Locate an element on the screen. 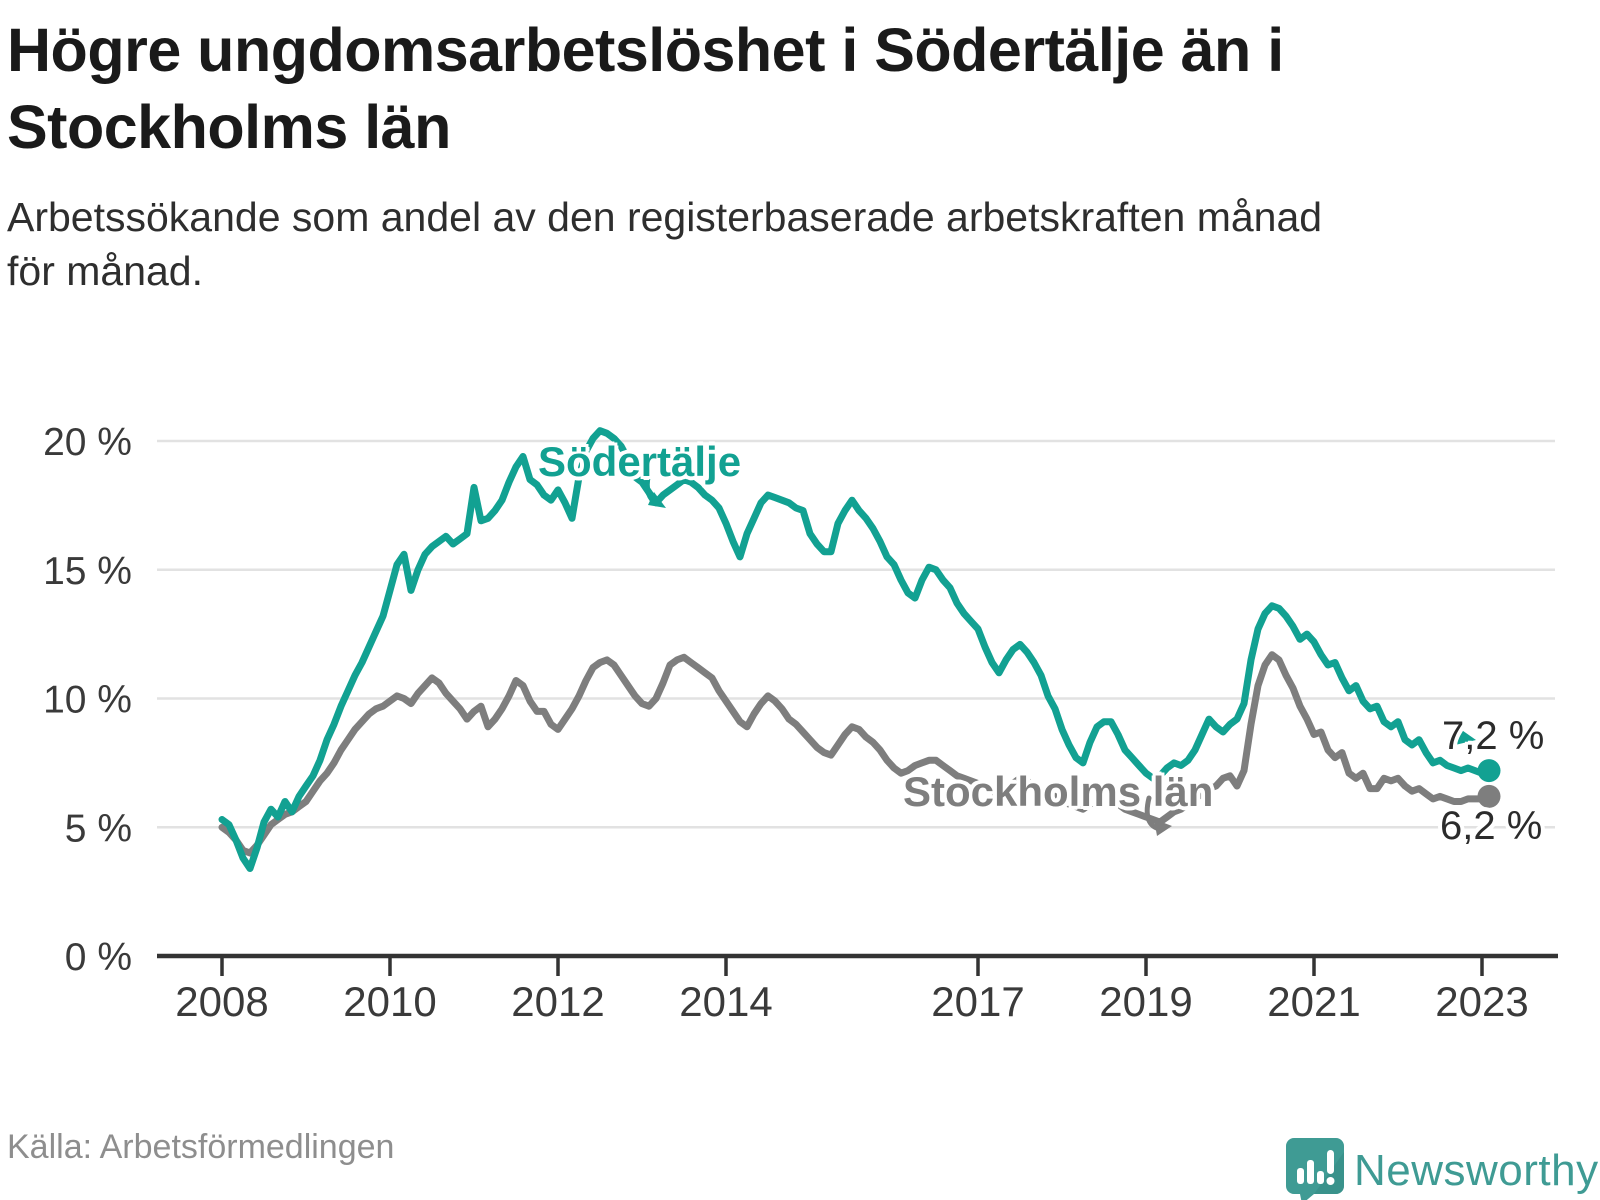 Image resolution: width=1600 pixels, height=1200 pixels. y-axis-label-15: 15 % is located at coordinates (87, 571).